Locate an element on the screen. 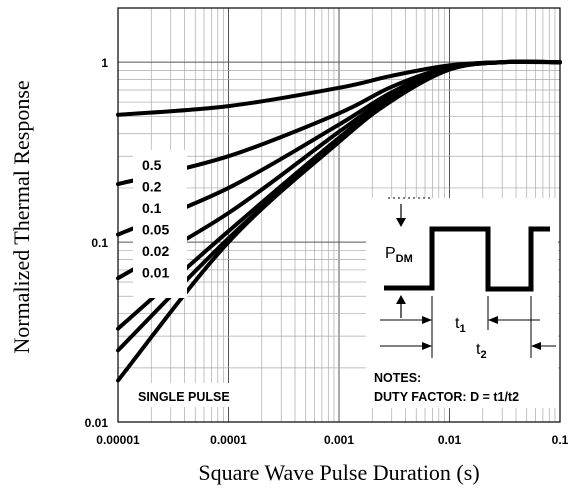 This screenshot has height=493, width=571. duty-cycle-inset: PDM t1 t2 NOTES: DUTY FACTOR: D = t1/t2 is located at coordinates (462, 302).